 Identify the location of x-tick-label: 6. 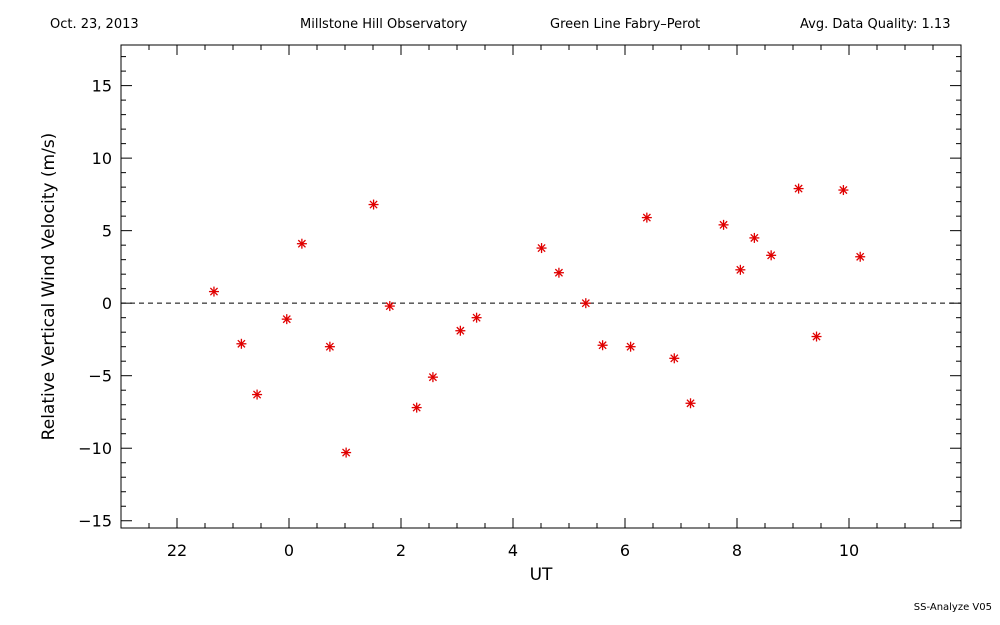
(625, 550).